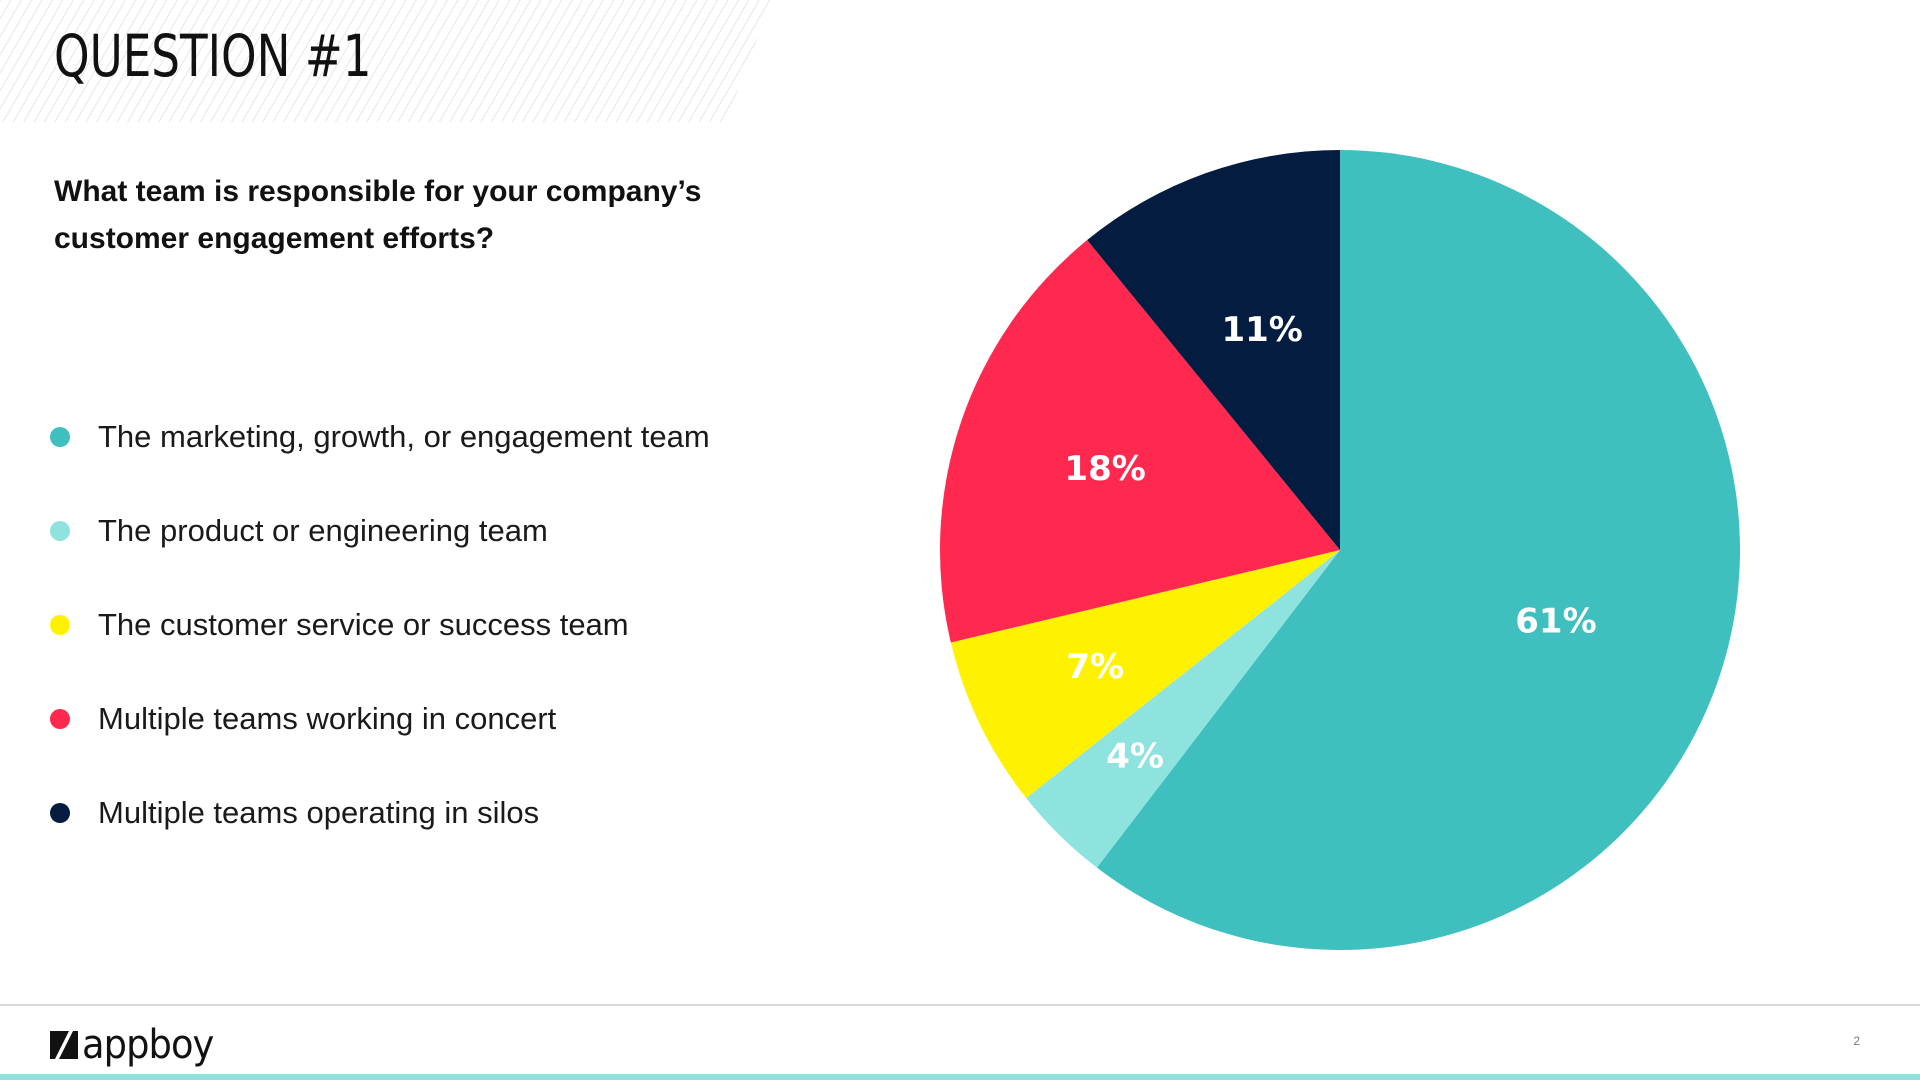 This screenshot has width=1920, height=1080. I want to click on logo-mark-icon, so click(64, 1045).